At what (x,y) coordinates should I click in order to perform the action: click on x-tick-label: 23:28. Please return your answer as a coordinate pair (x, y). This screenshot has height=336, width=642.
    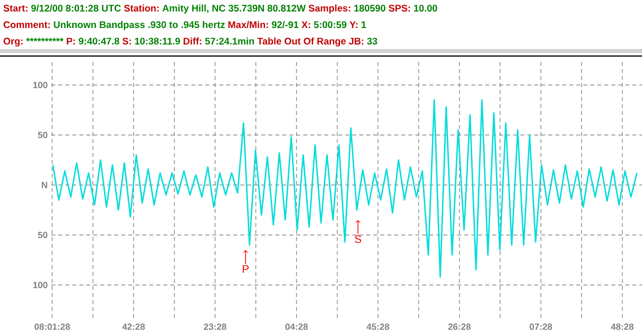
    Looking at the image, I should click on (215, 327).